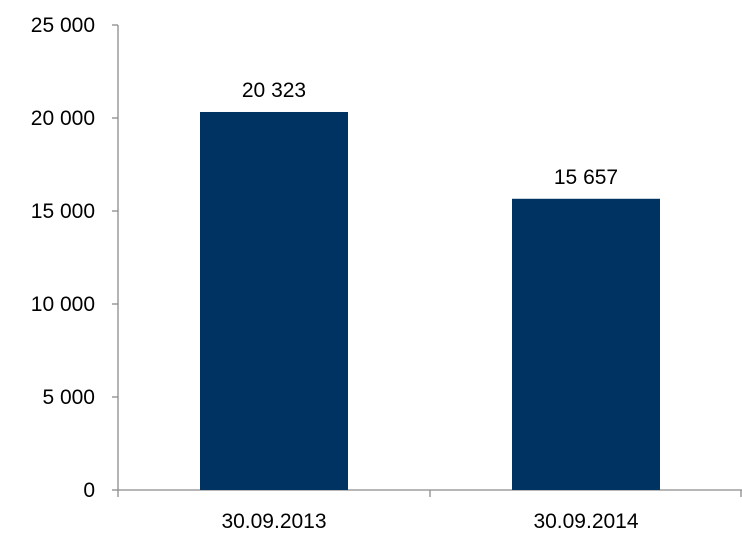 The image size is (742, 534). I want to click on x-tick-label: 30.09.2014, so click(585, 521).